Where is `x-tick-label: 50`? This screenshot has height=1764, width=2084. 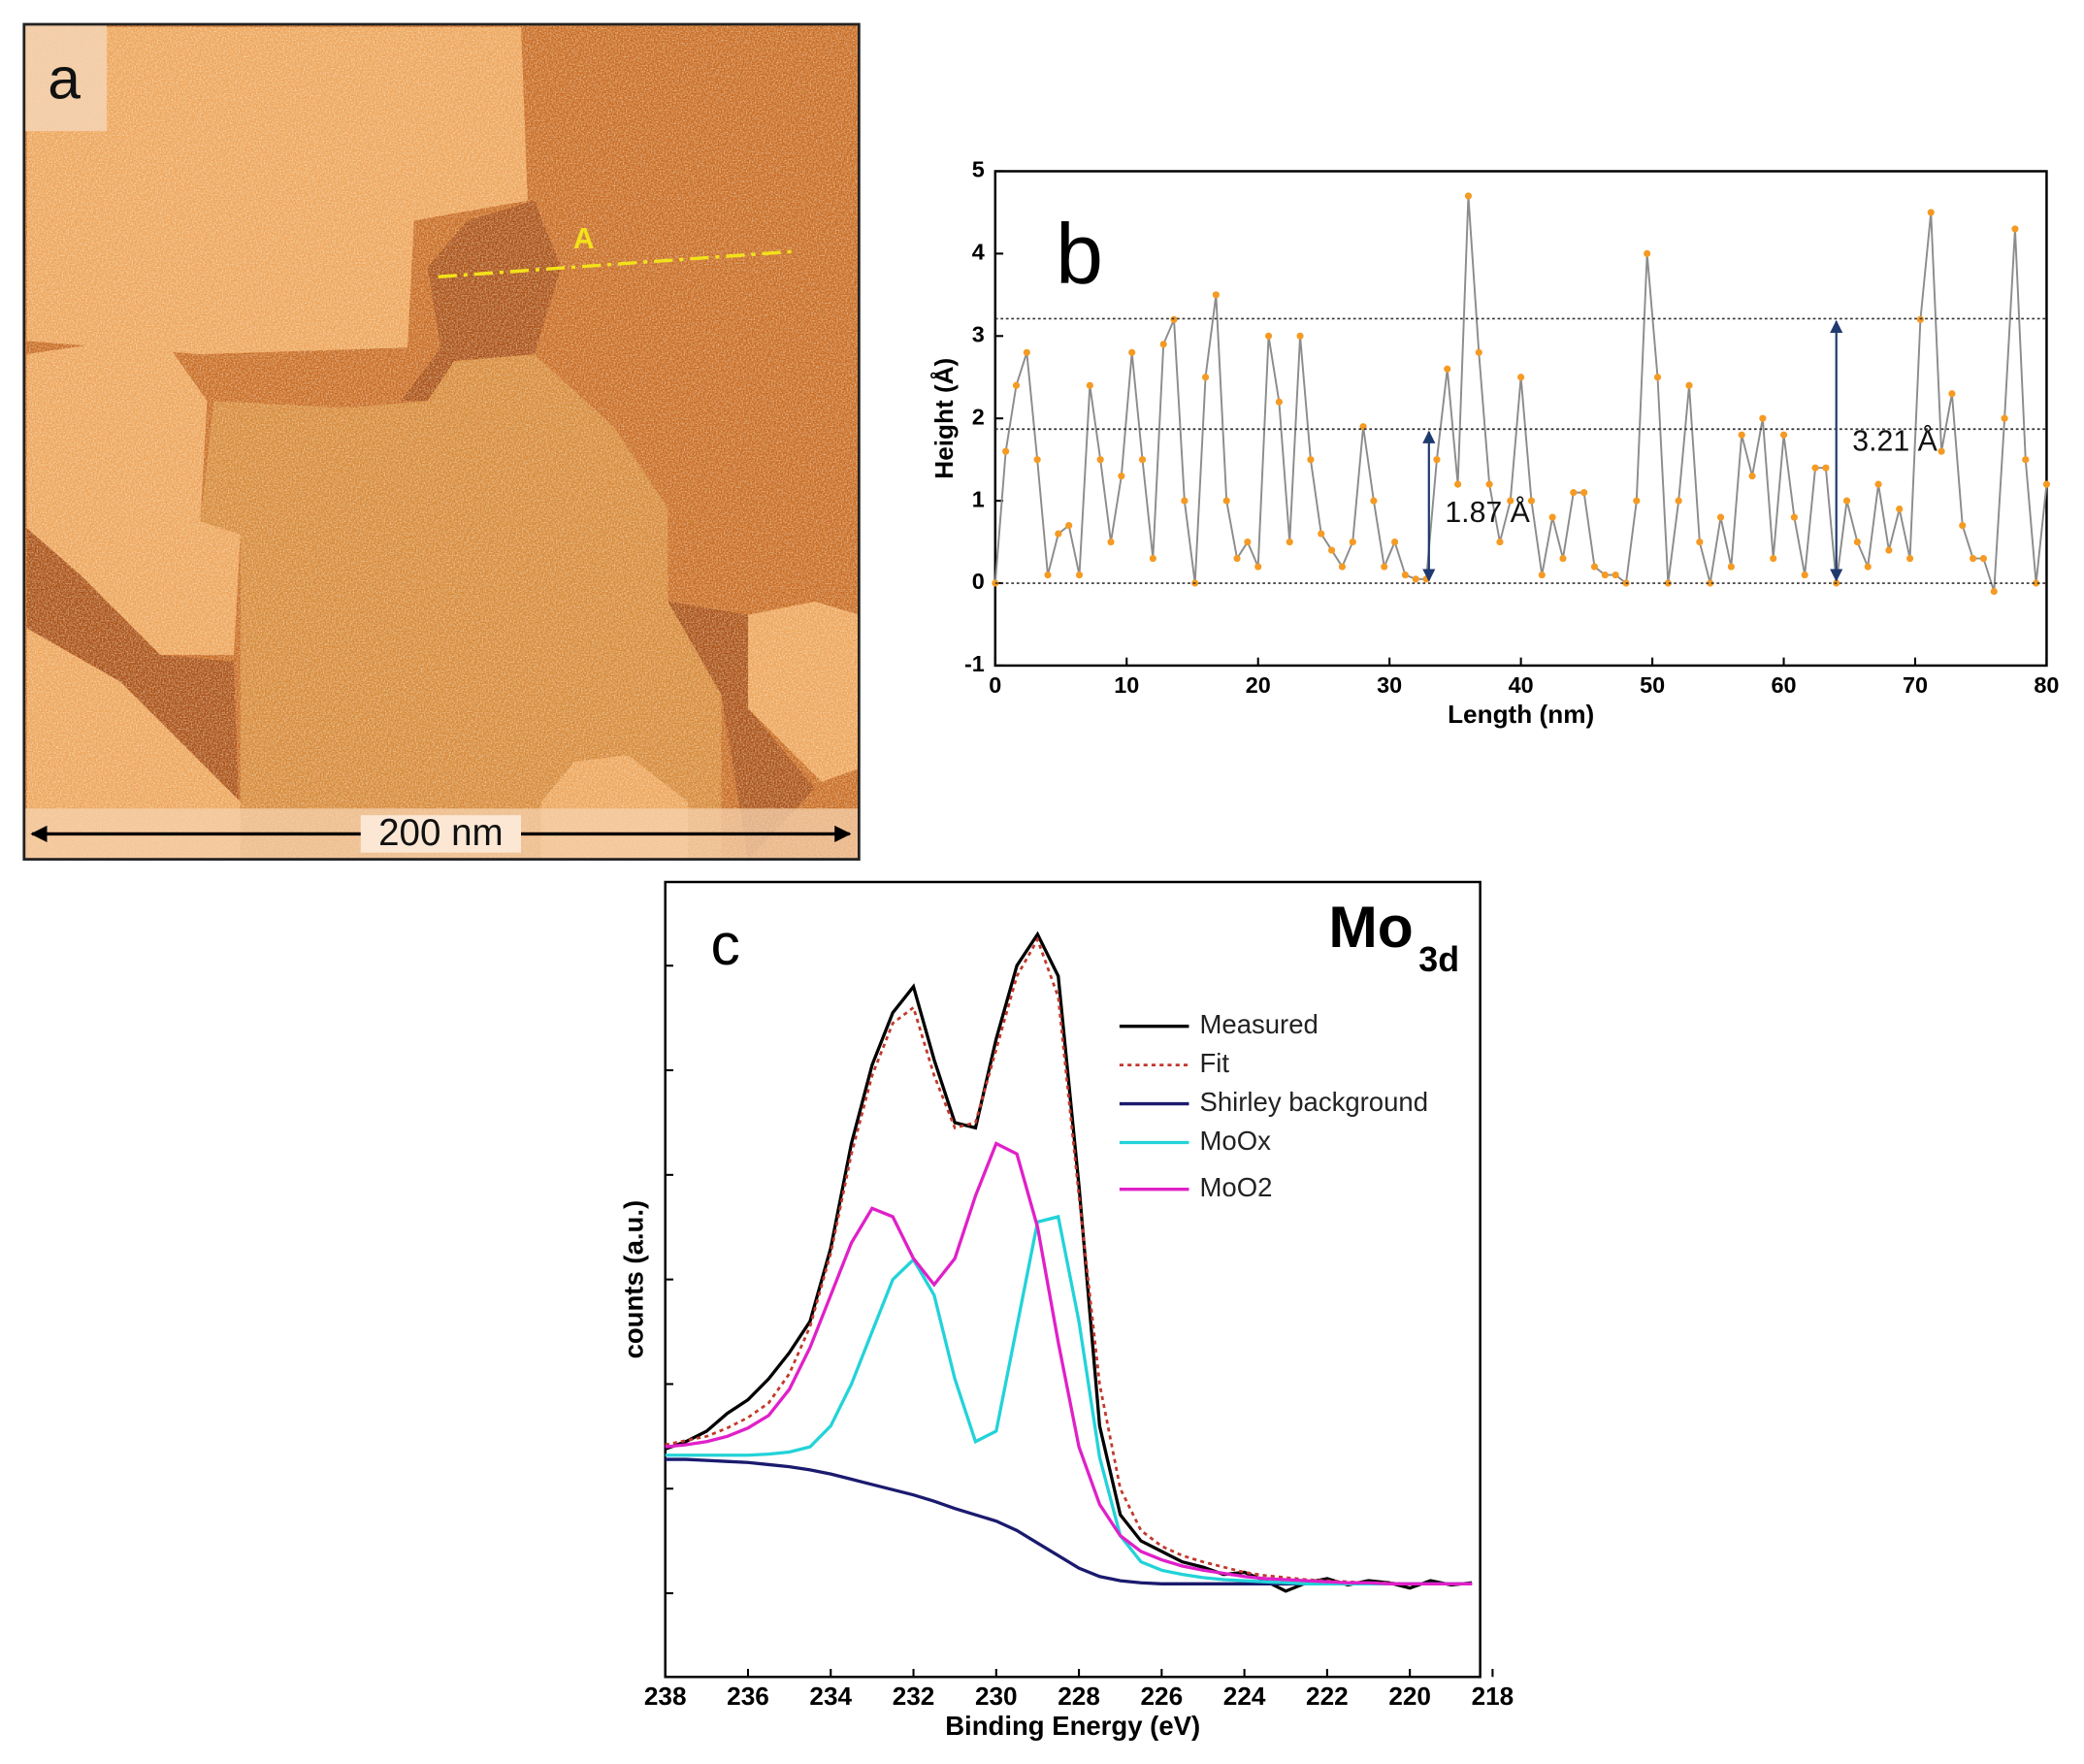
x-tick-label: 50 is located at coordinates (1652, 685).